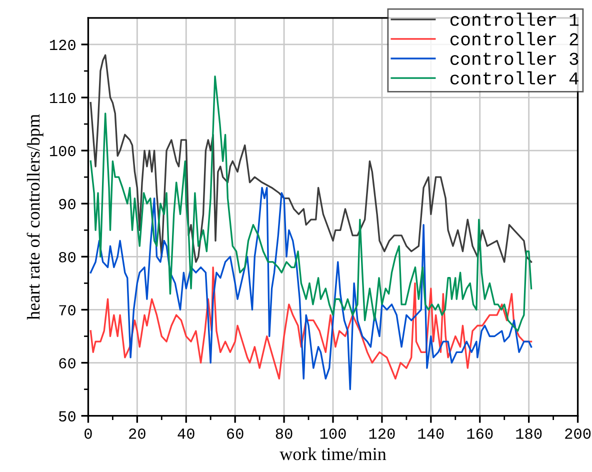 The image size is (592, 472). I want to click on legend-label: controller 3, so click(514, 58).